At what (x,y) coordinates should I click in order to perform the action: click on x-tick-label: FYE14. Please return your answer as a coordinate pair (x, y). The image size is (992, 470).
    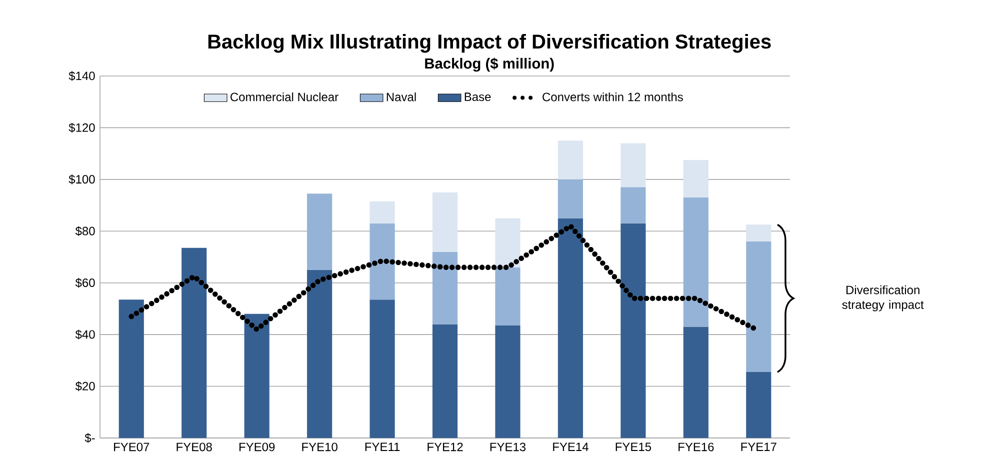
    Looking at the image, I should click on (570, 446).